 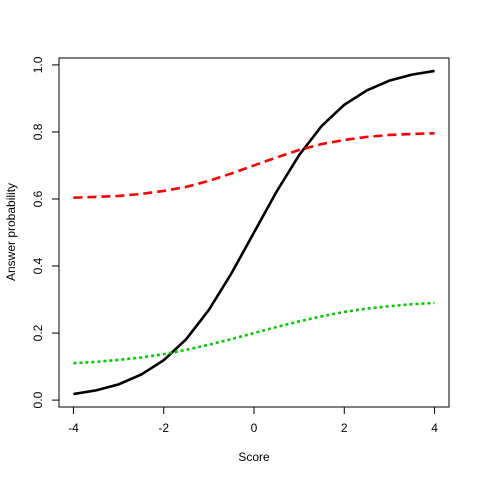 What do you see at coordinates (38, 332) in the screenshot?
I see `y-tick-label: 0.2` at bounding box center [38, 332].